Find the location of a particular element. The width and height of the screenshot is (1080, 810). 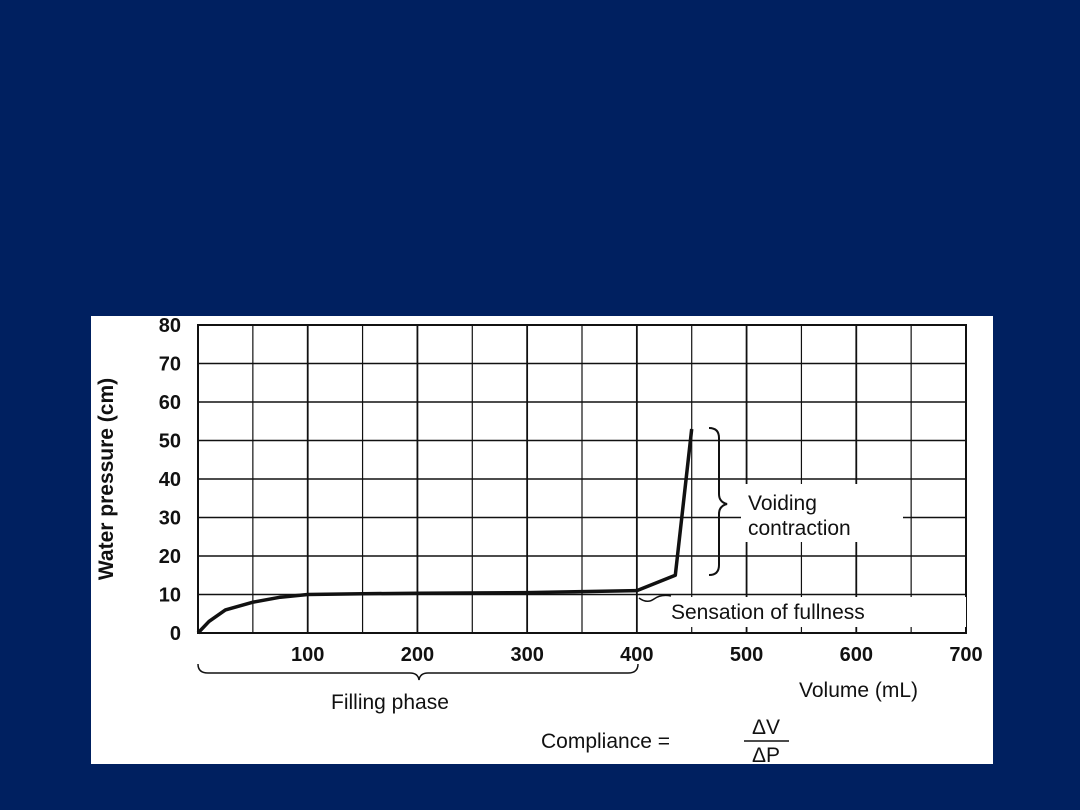

filling-phase-label: Filling phase is located at coordinates (390, 702).